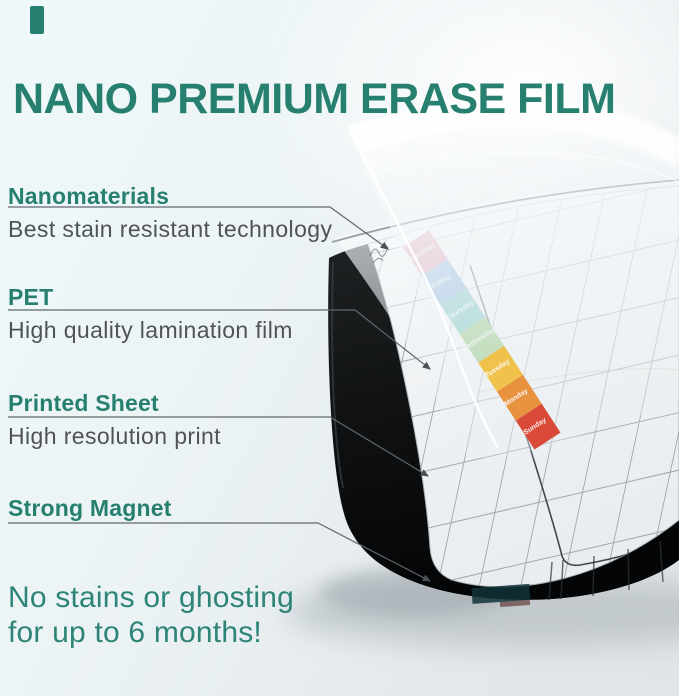 This screenshot has width=679, height=696. I want to click on callout-printed-sheet: Printed Sheet High resolution print, so click(114, 420).